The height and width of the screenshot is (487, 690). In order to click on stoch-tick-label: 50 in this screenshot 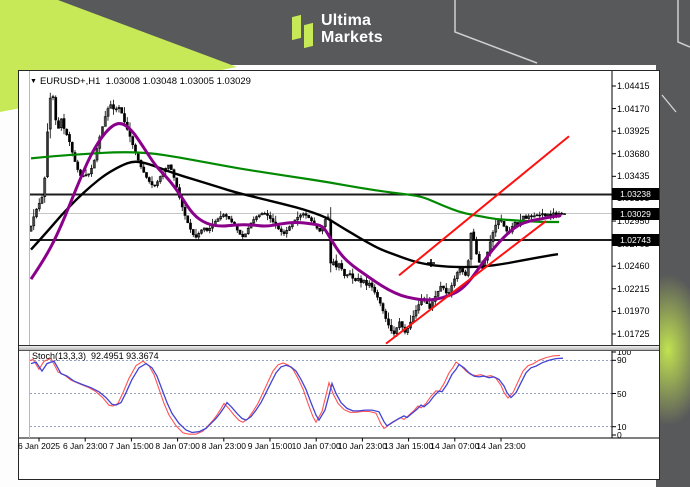, I will do `click(622, 393)`.